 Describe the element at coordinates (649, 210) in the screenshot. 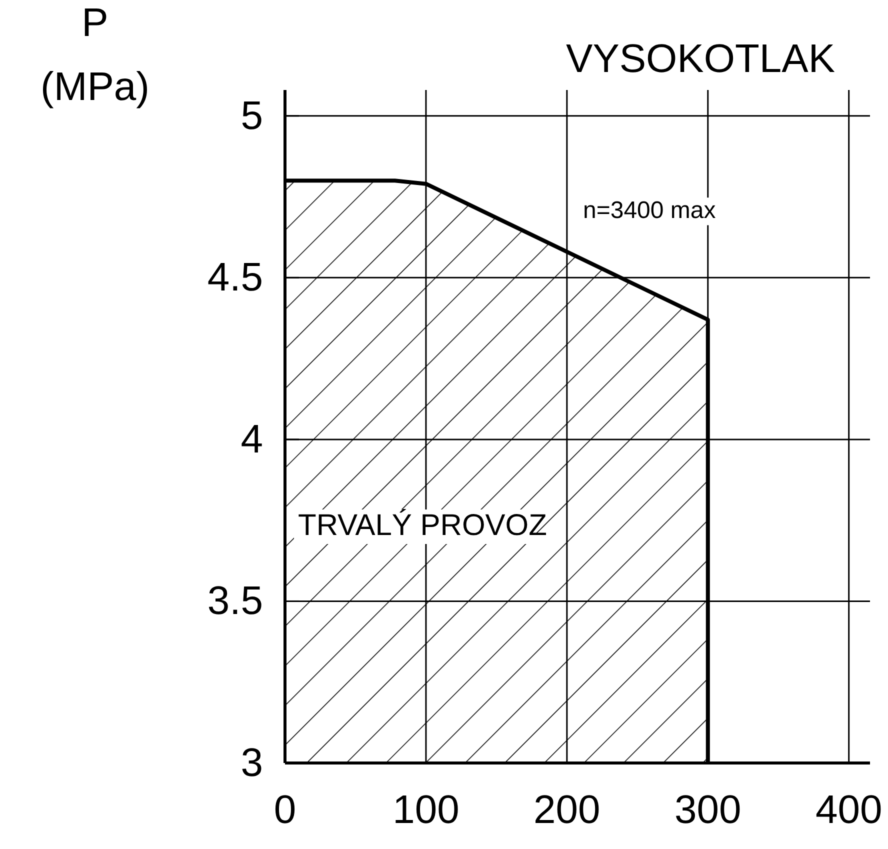

I see `annotation: n=3400 max` at that location.